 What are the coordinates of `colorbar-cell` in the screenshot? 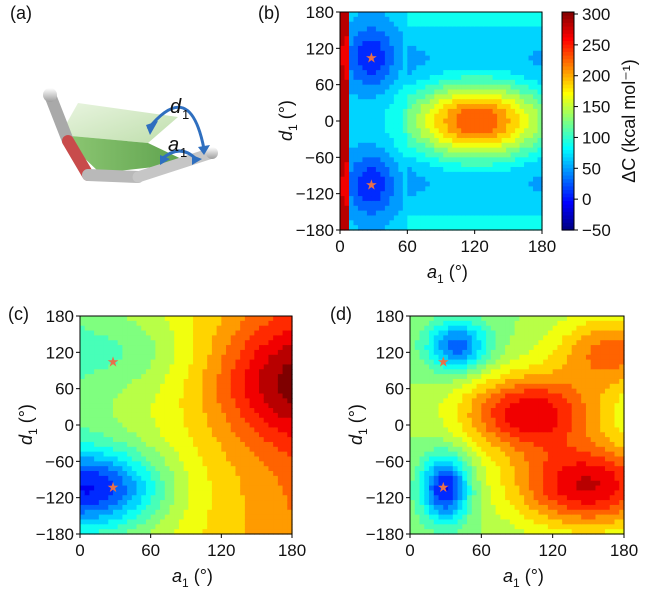 It's located at (568, 221).